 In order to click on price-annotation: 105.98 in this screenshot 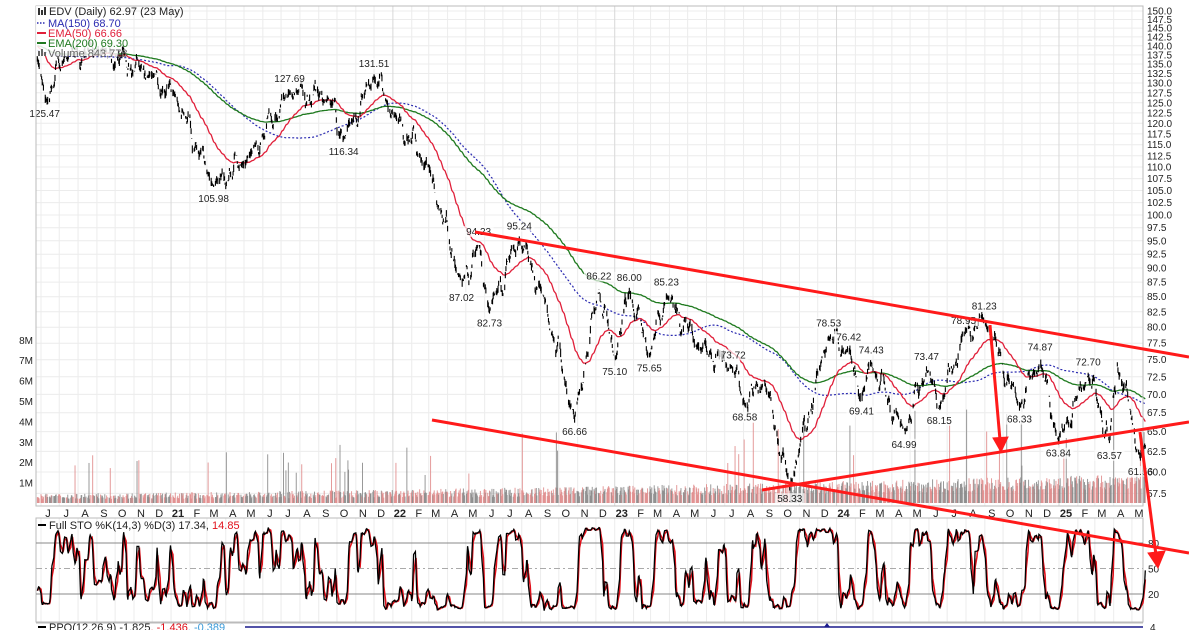, I will do `click(213, 199)`.